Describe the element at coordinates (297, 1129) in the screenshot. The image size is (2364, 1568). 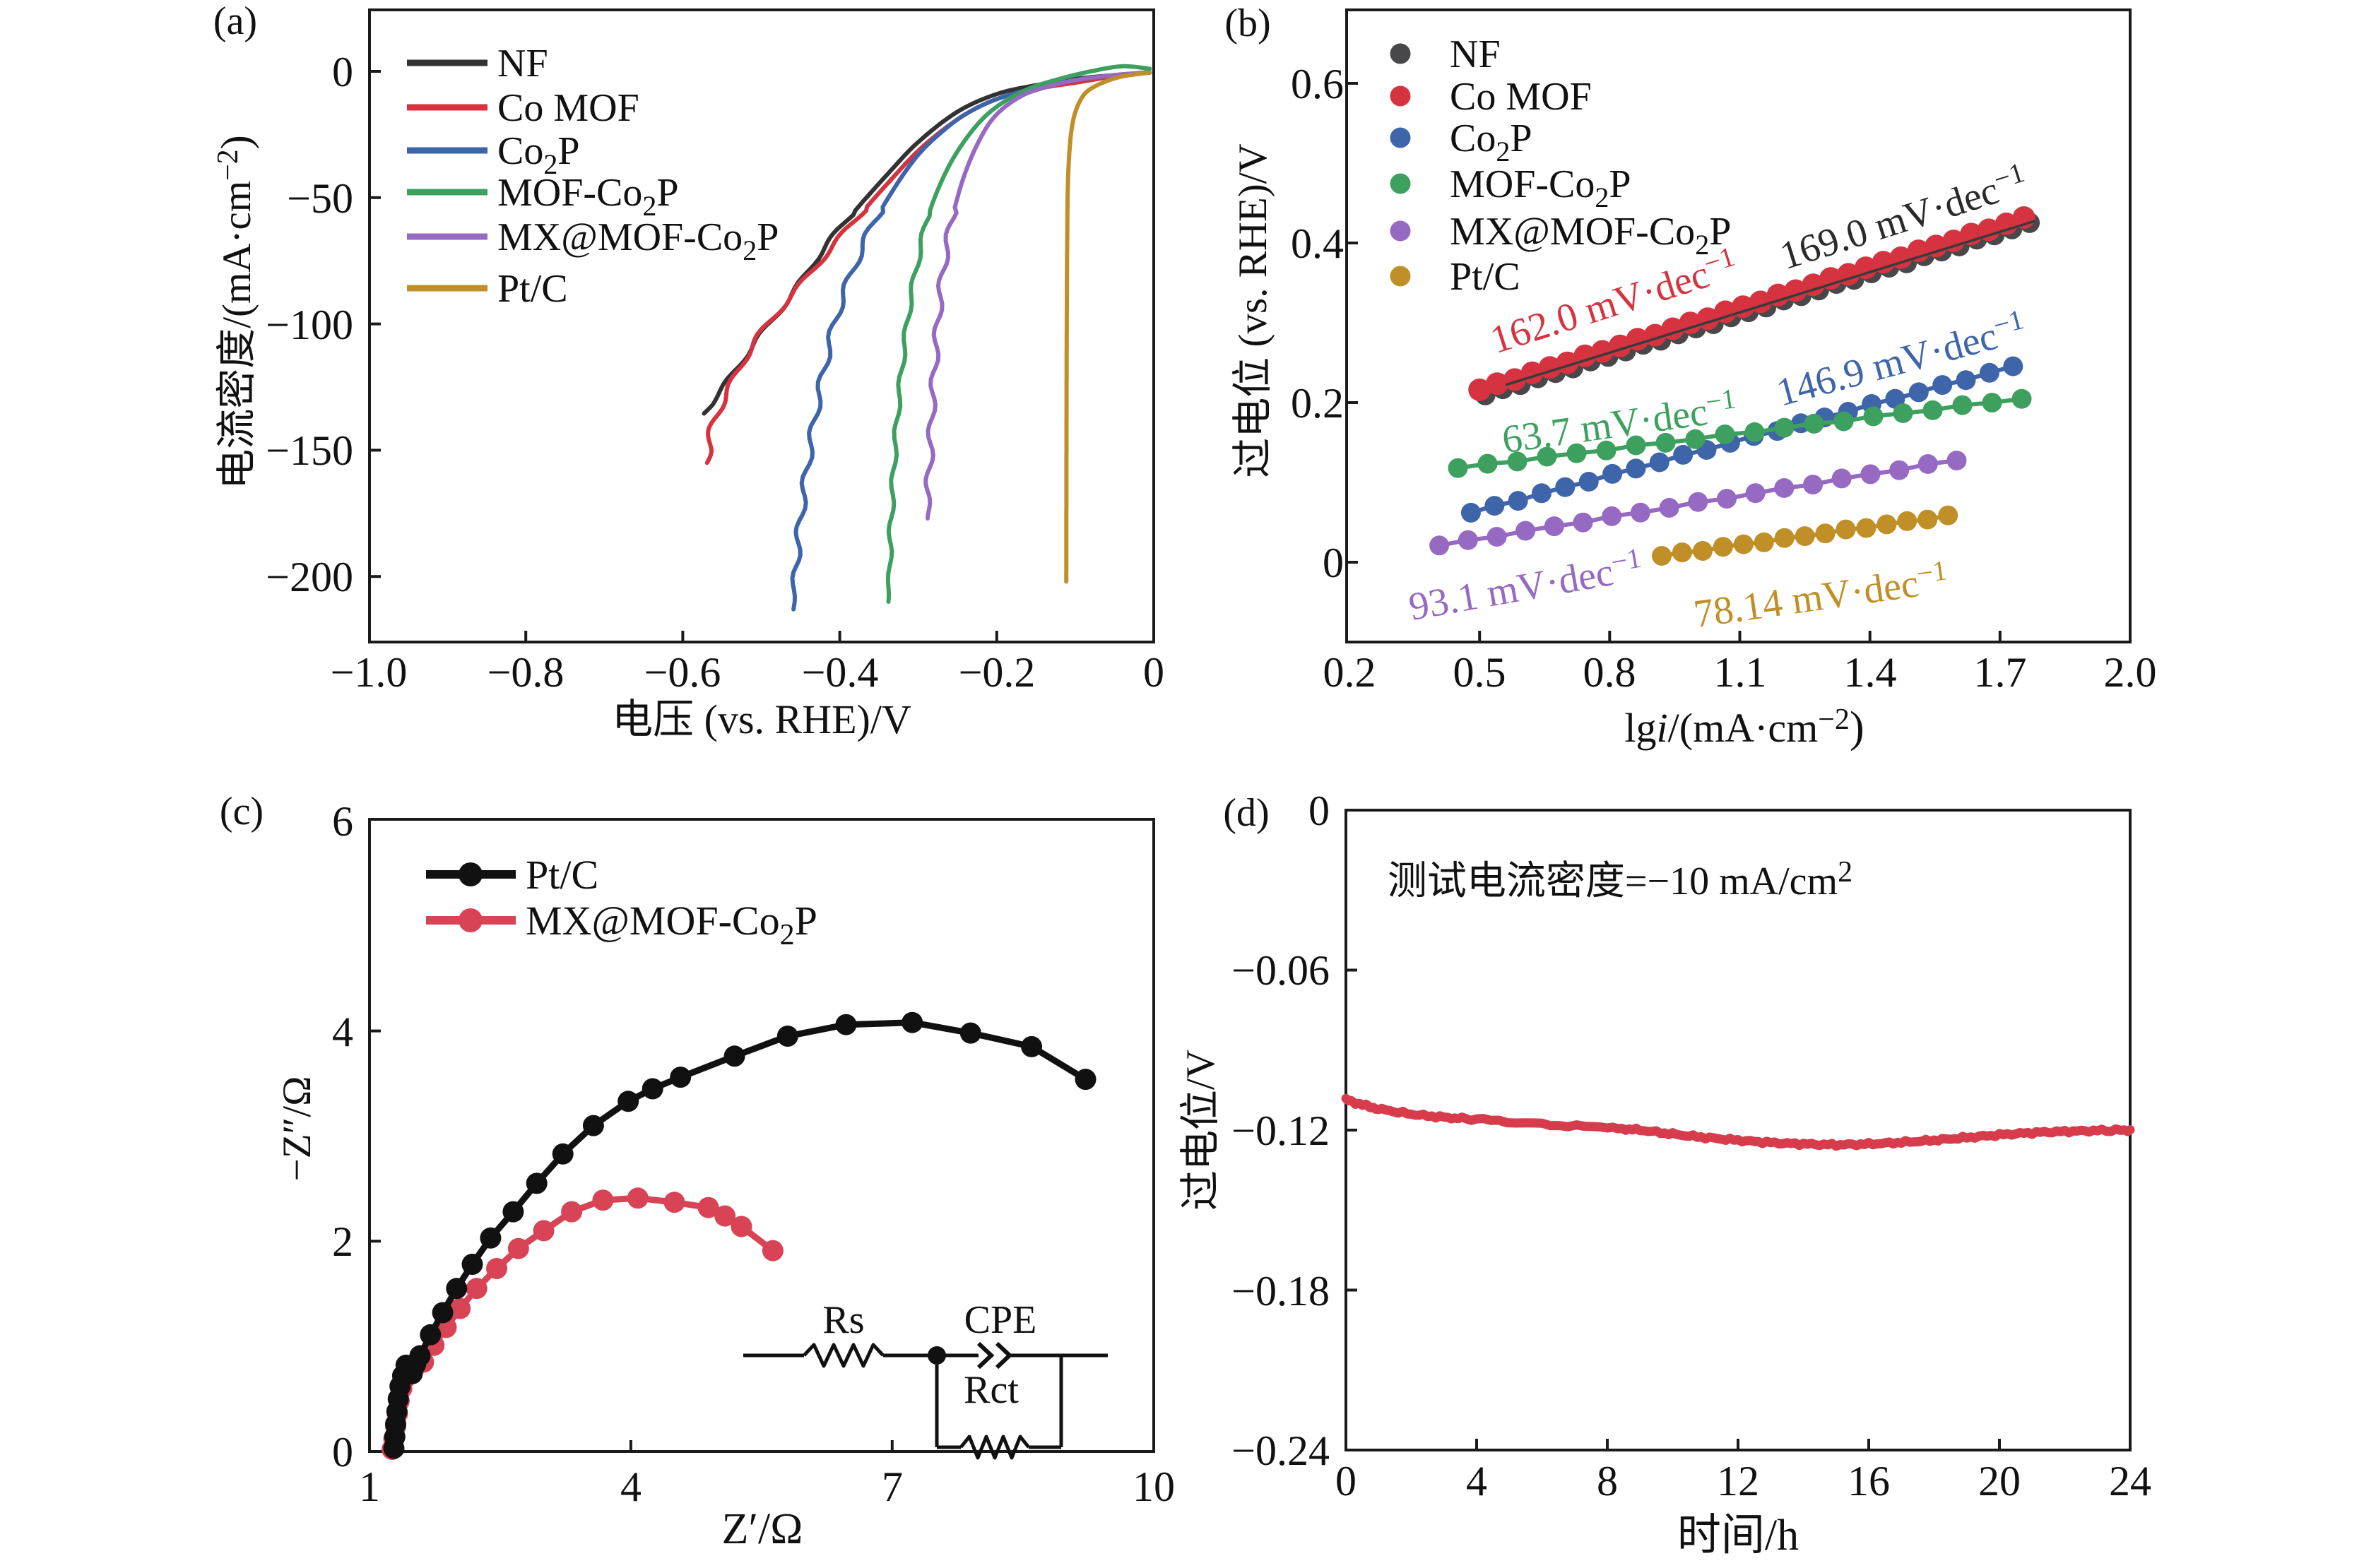
I see `svg-text: −Z″/Ω` at that location.